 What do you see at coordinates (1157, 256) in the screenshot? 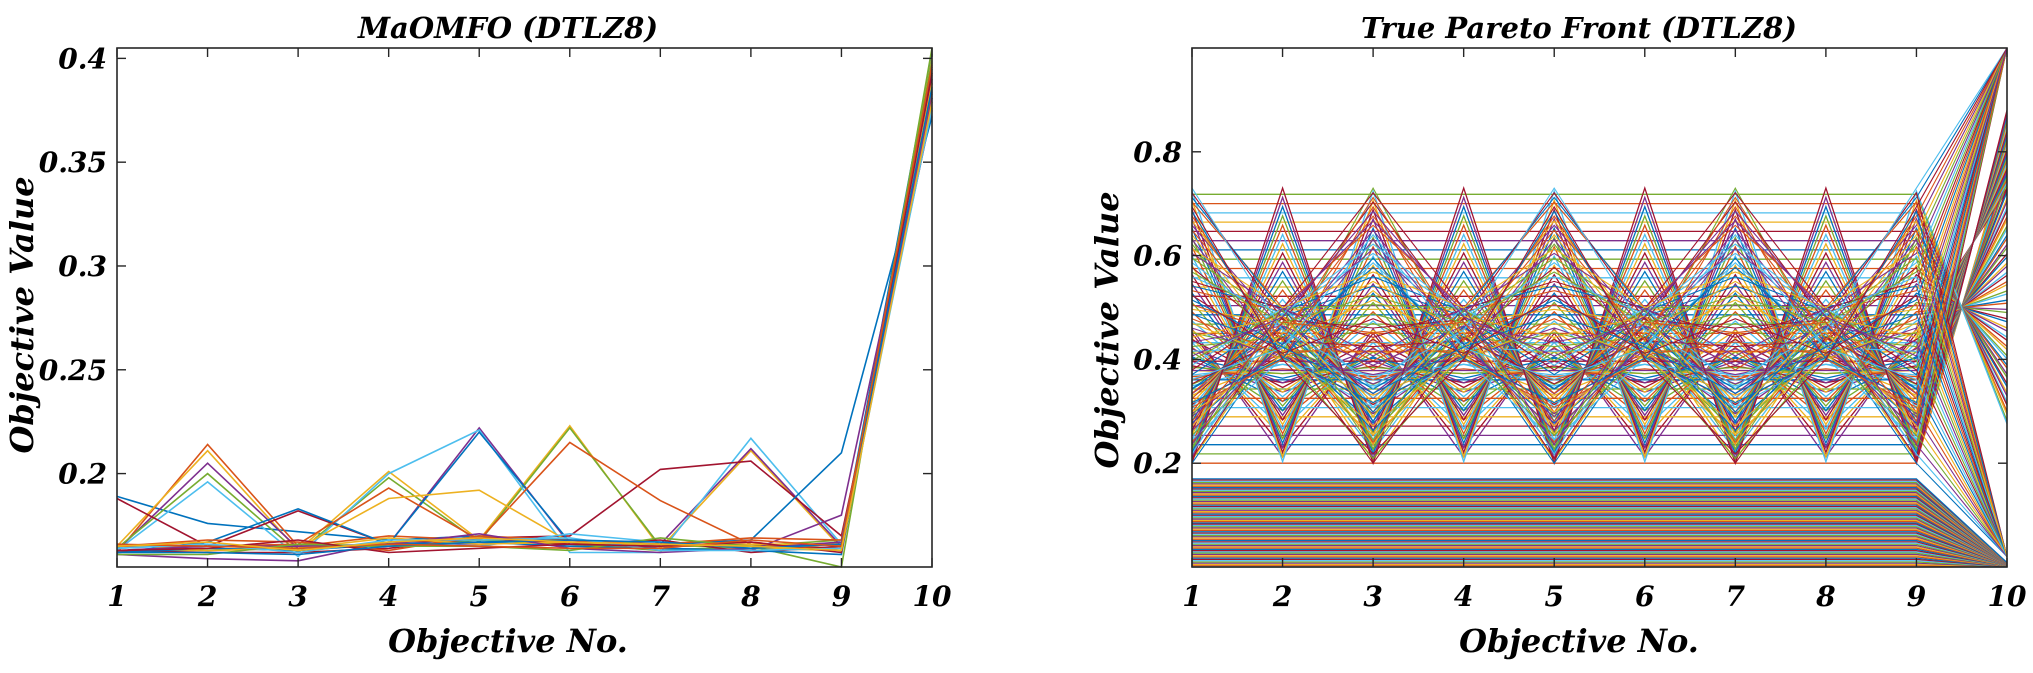
I see `y-tick-label: 0.6` at bounding box center [1157, 256].